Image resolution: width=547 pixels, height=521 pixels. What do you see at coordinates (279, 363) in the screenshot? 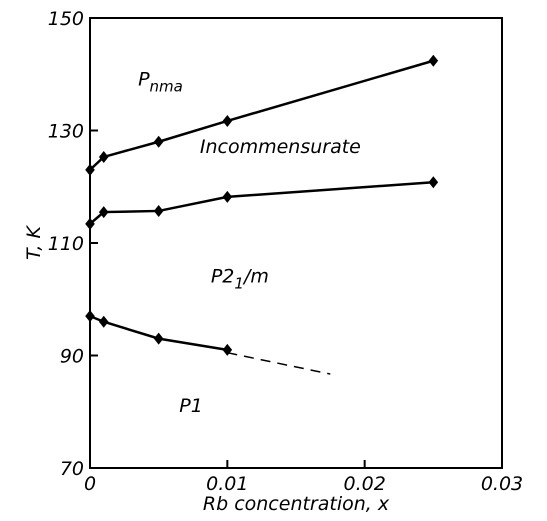
I see `dashed-extension` at bounding box center [279, 363].